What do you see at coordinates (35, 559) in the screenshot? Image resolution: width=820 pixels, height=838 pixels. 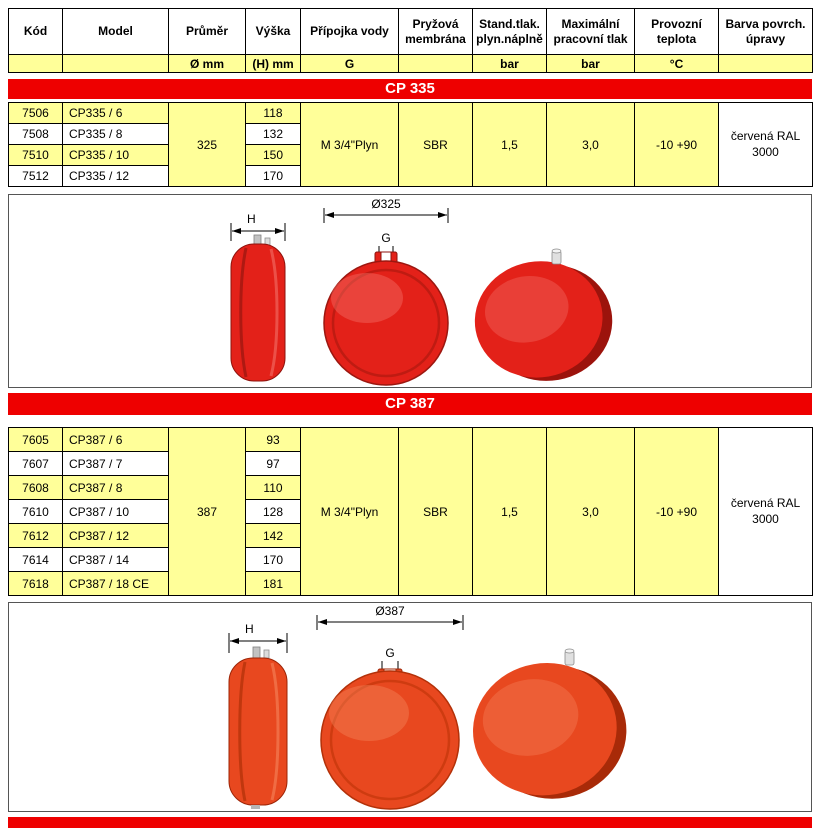 I see `code-cell: 7614` at bounding box center [35, 559].